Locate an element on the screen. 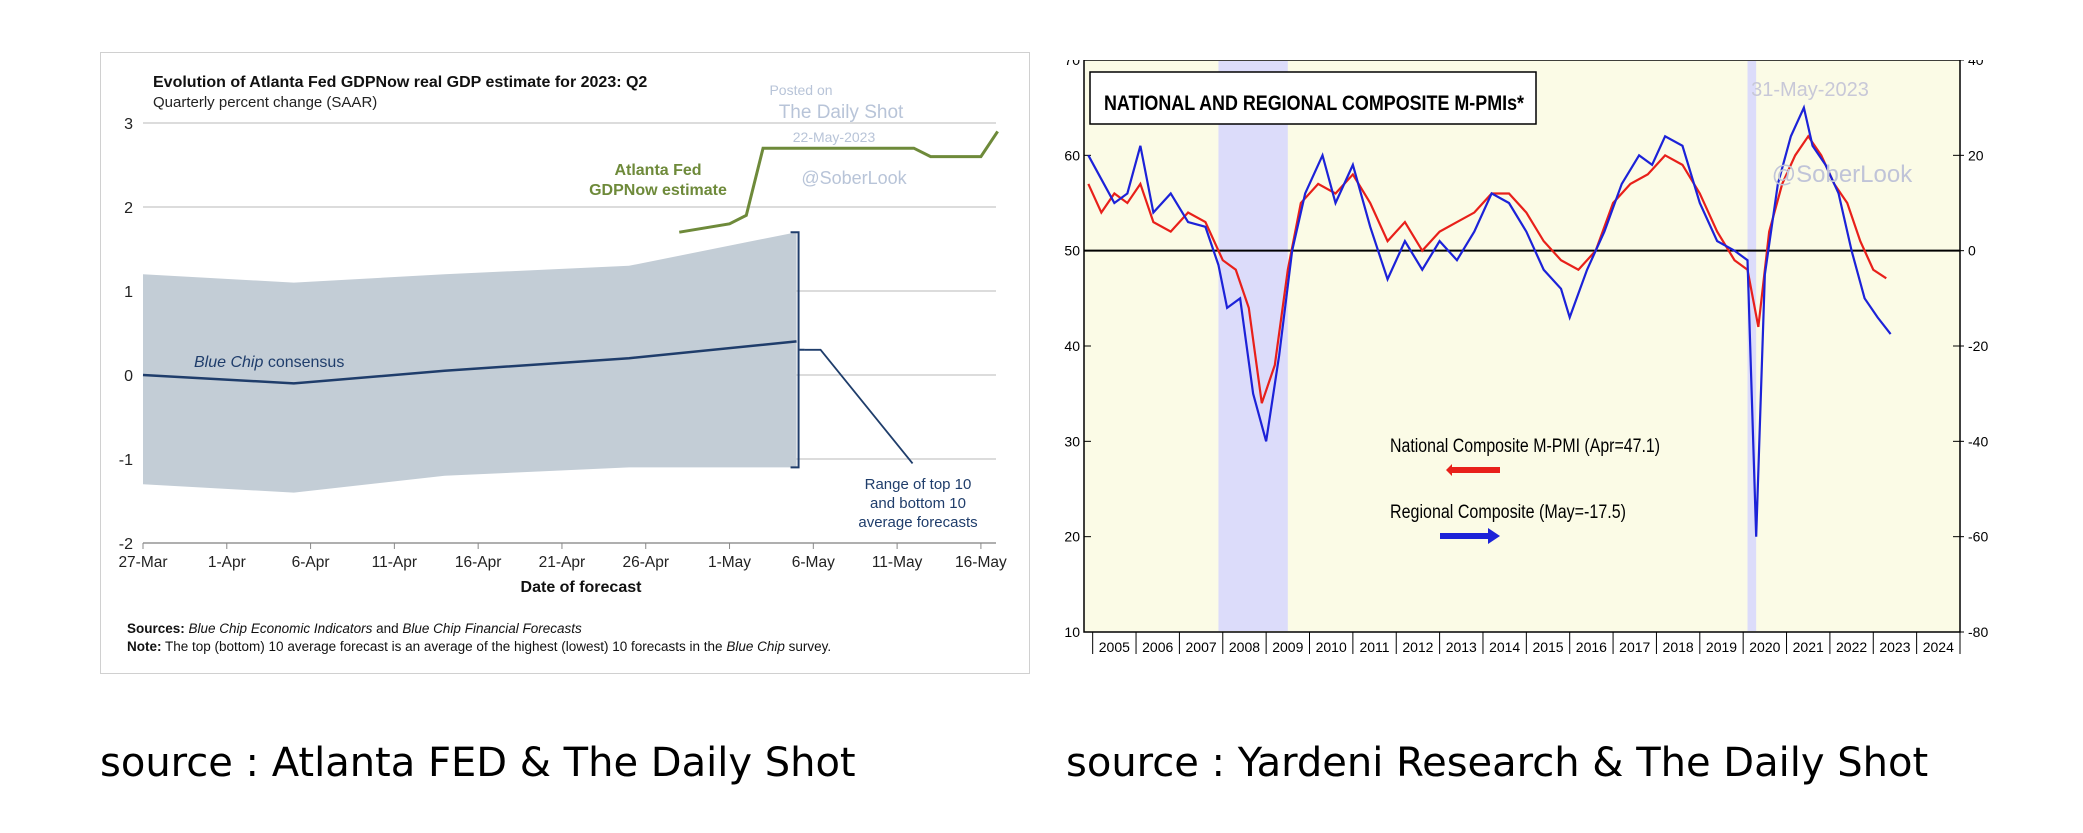  range-label-line1: Range of top 10 is located at coordinates (918, 484).